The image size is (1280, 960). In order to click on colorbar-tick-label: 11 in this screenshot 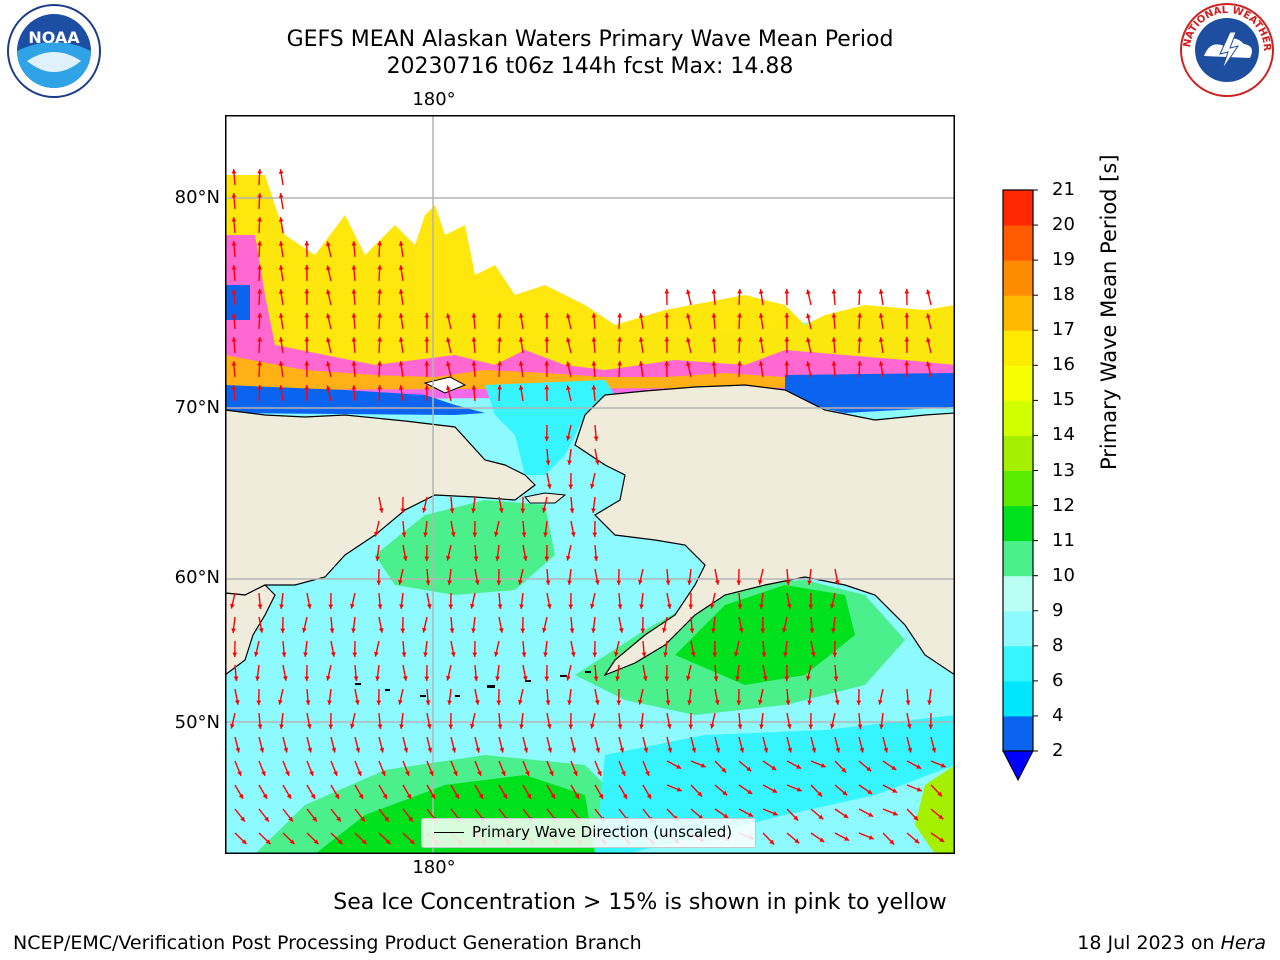, I will do `click(1063, 540)`.